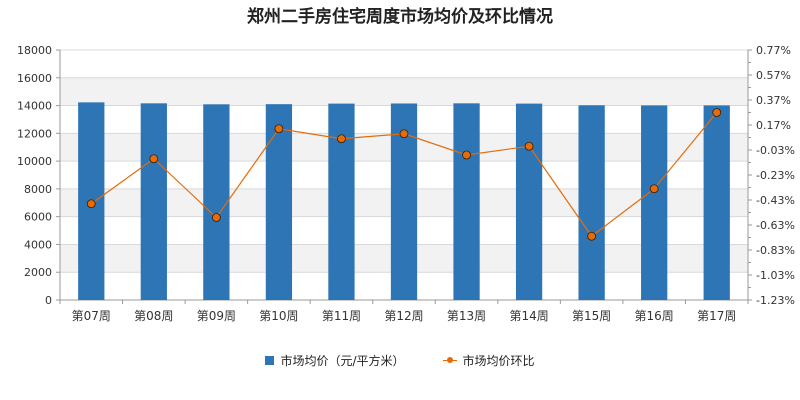 This screenshot has width=800, height=400. What do you see at coordinates (775, 225) in the screenshot?
I see `y-right-tick-label: -0.63%` at bounding box center [775, 225].